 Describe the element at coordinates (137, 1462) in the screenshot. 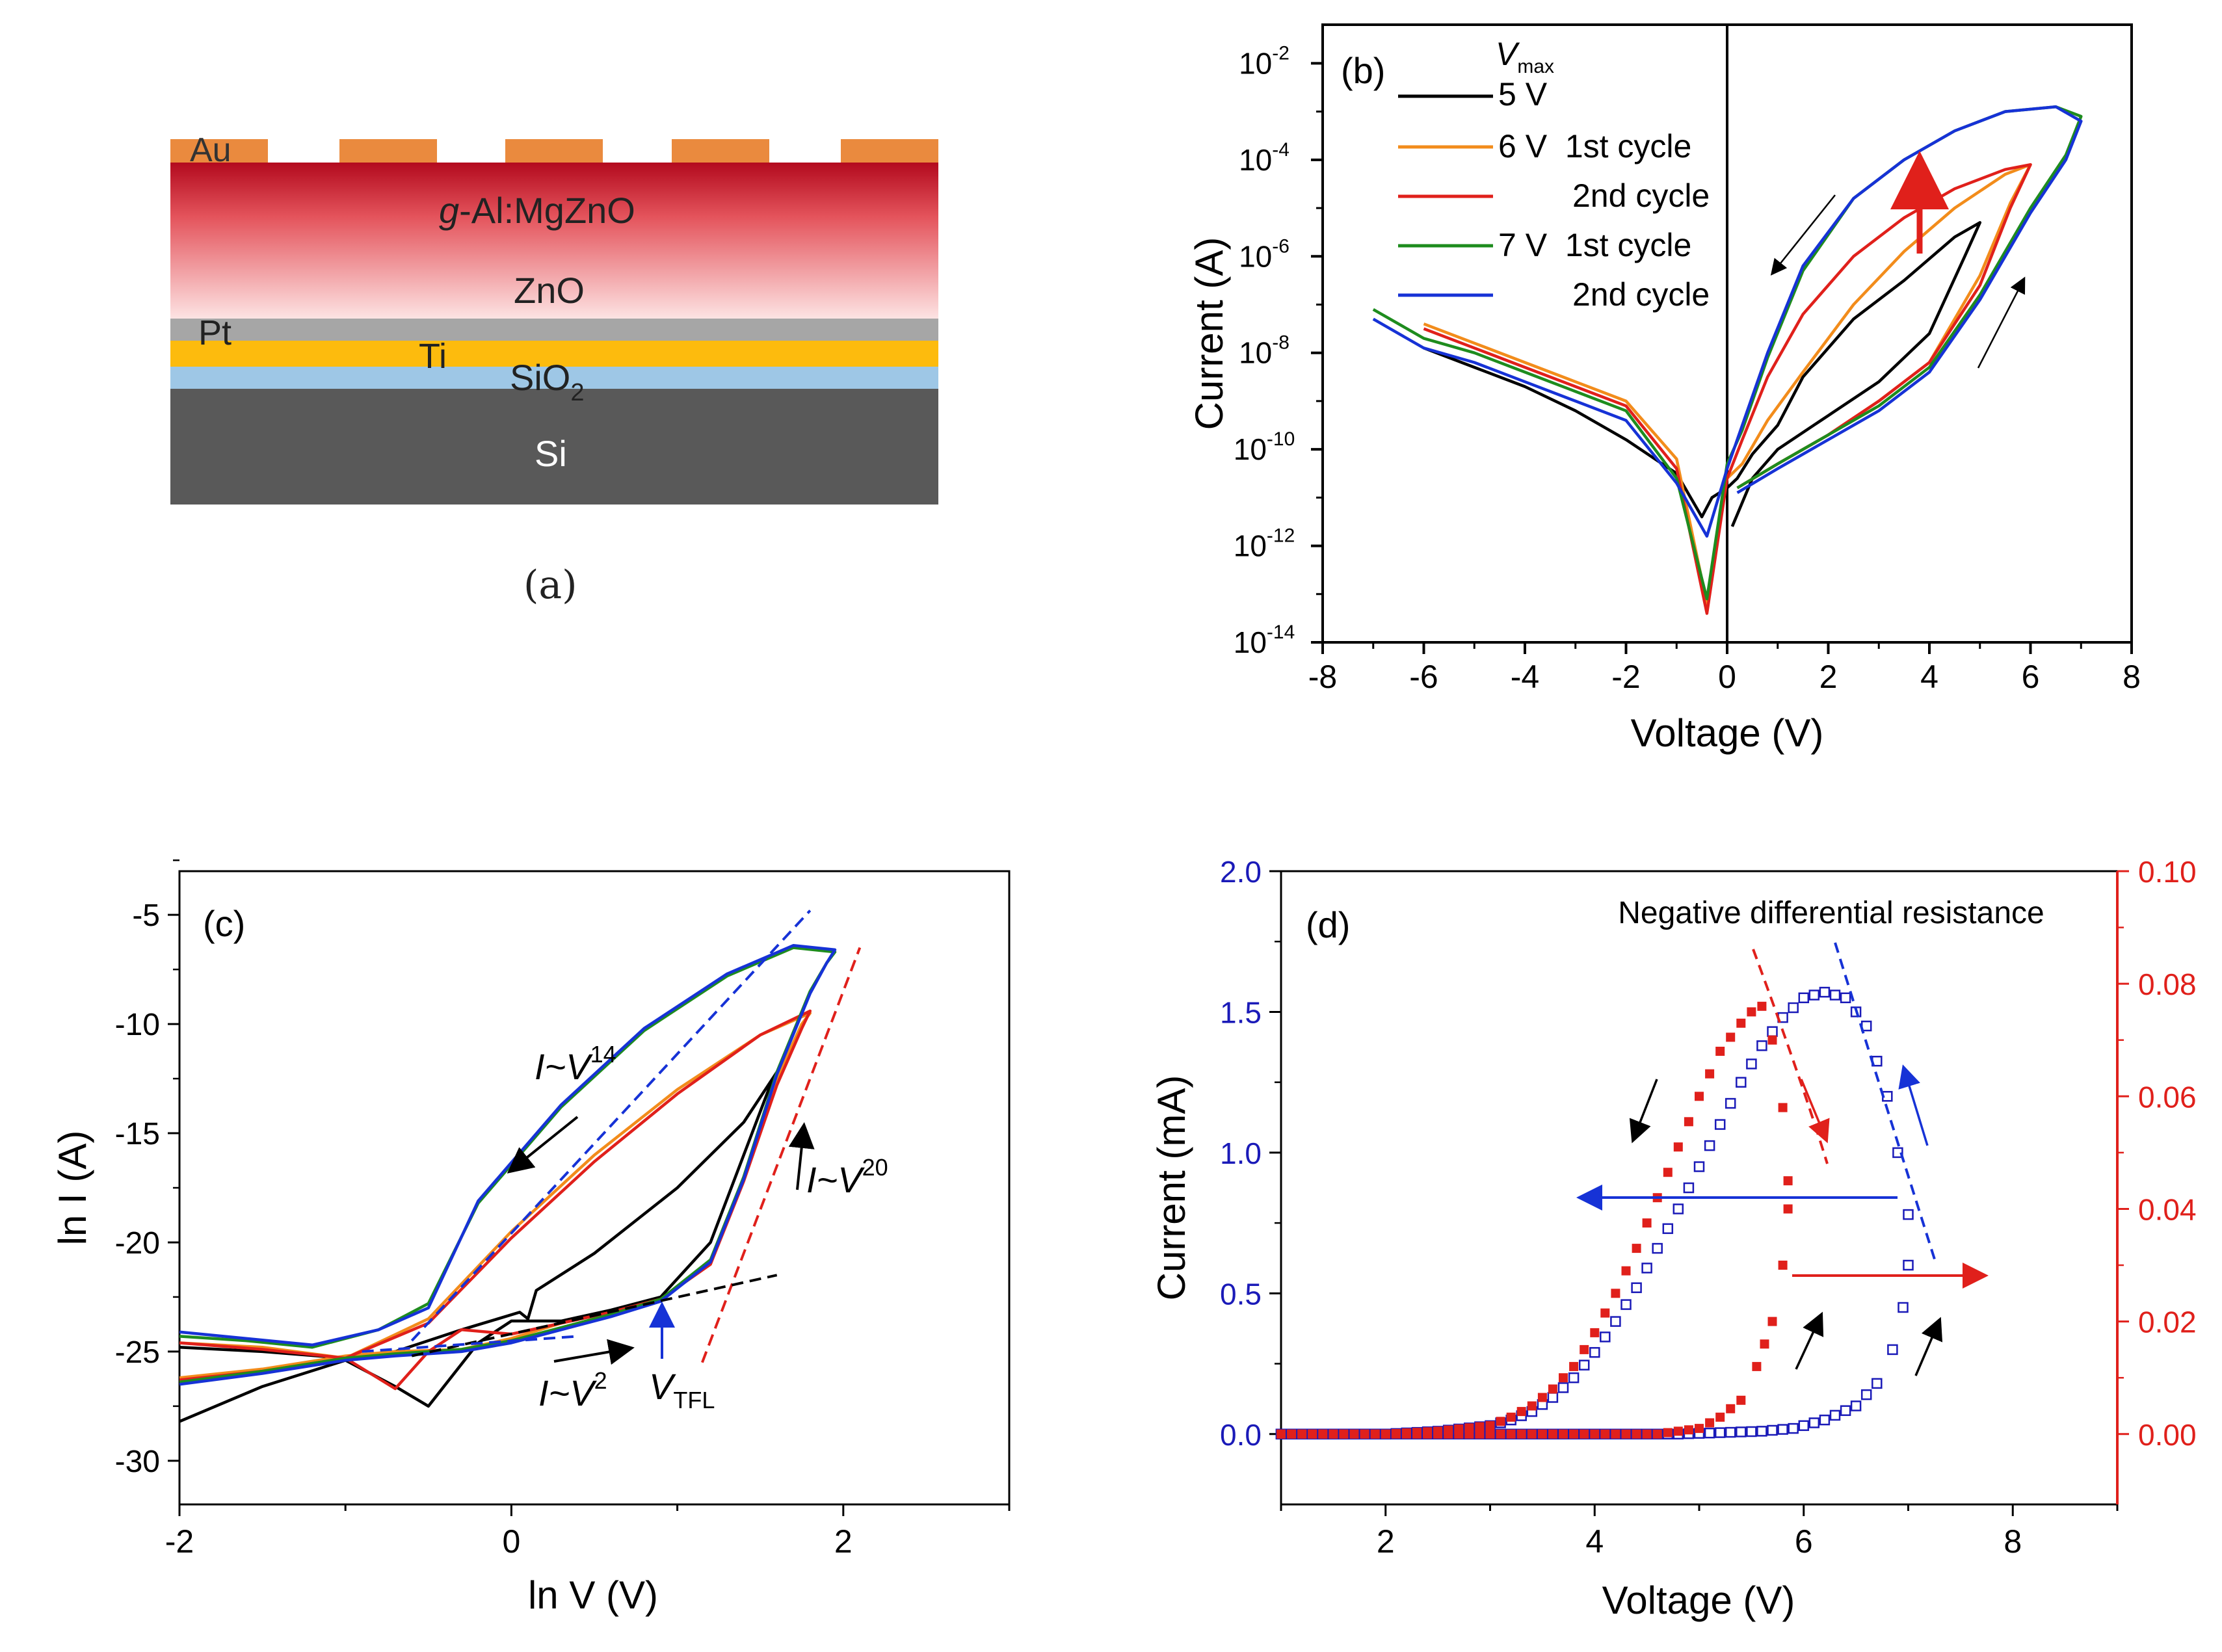

I see `y-tick-label: -30` at that location.